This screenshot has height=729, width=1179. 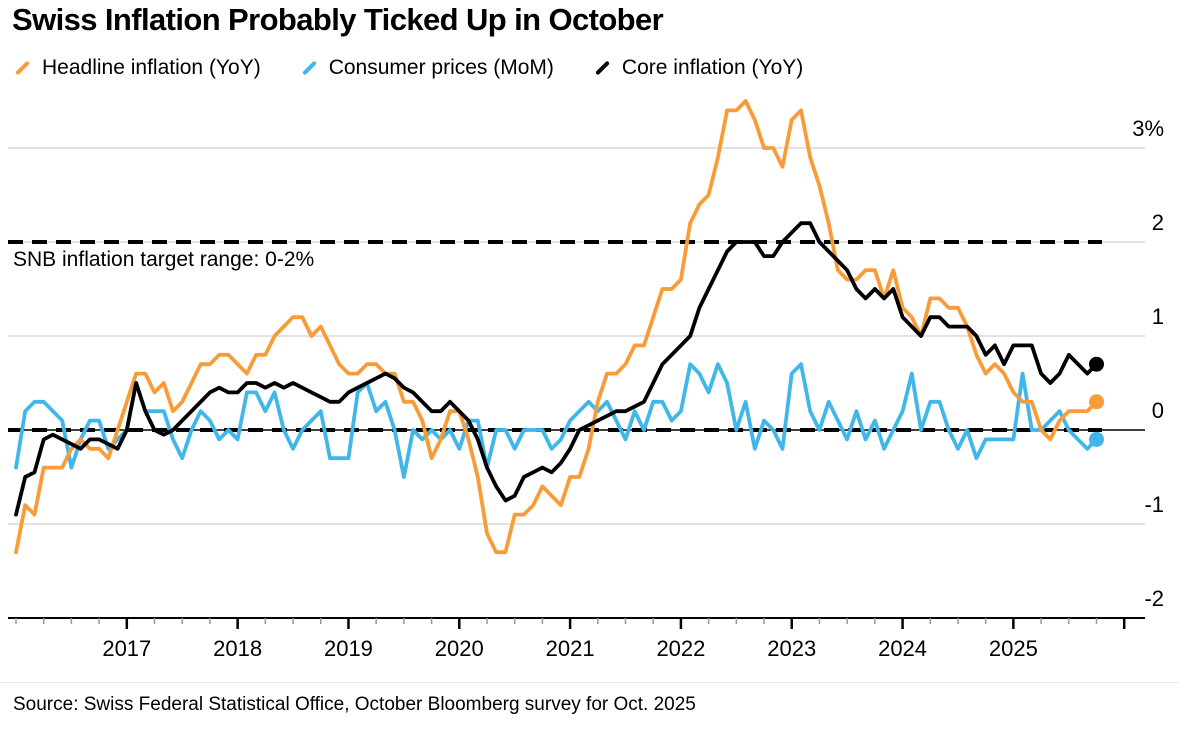 I want to click on footer-divider, so click(x=589, y=682).